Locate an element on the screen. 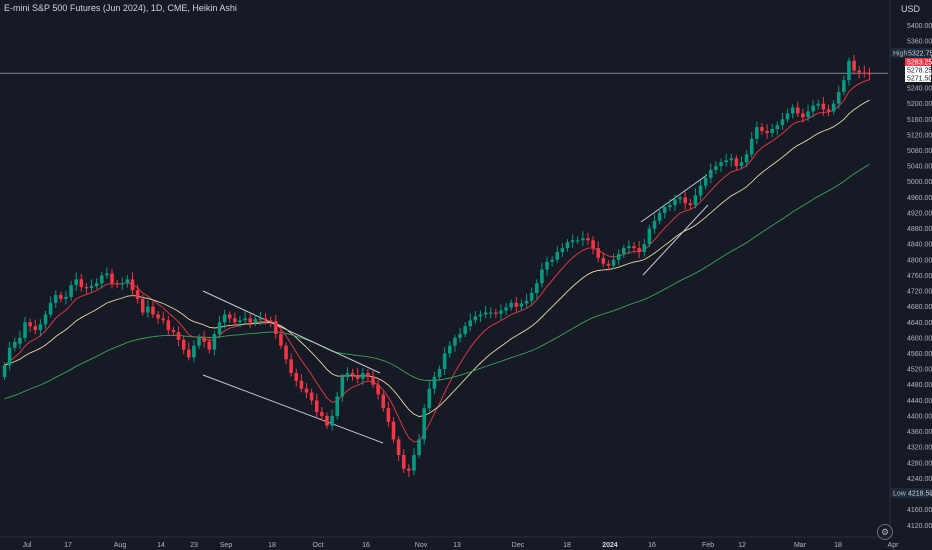 Image resolution: width=932 pixels, height=550 pixels. price-tag-text: 5283.25 is located at coordinates (919, 63).